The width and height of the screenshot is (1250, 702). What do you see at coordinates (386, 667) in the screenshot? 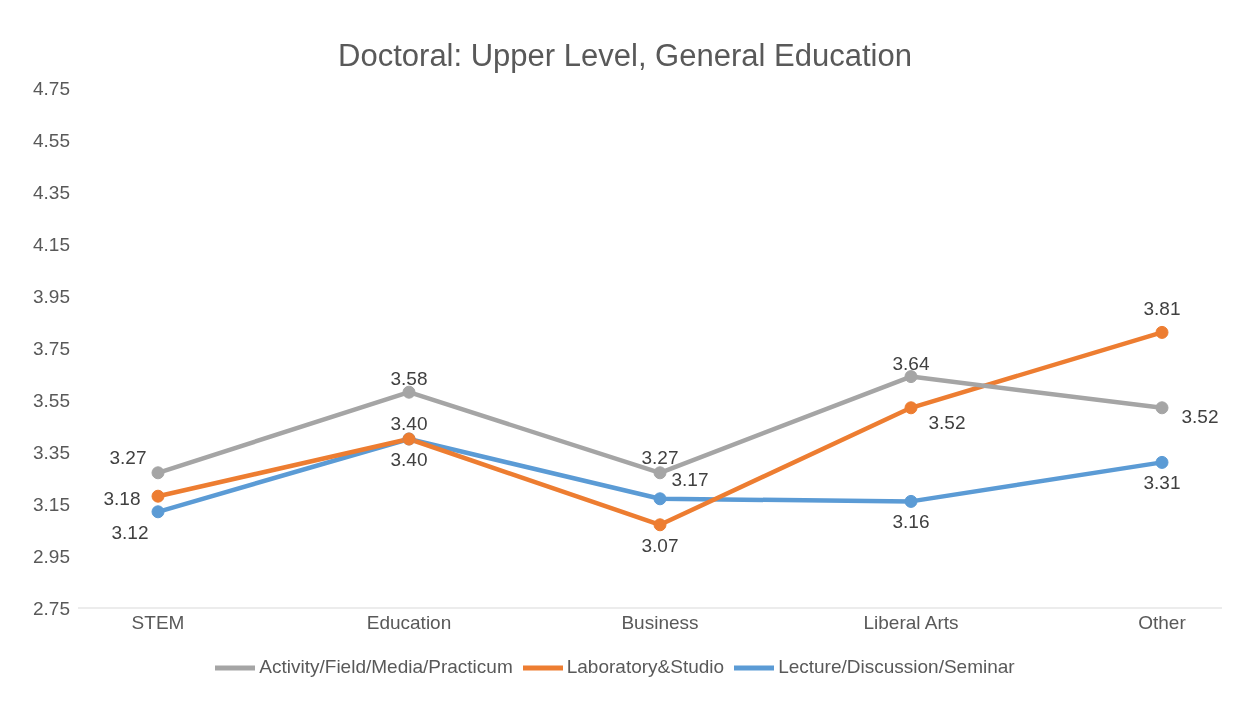
I see `legend-label: Activity/Field/Media/Practicum` at bounding box center [386, 667].